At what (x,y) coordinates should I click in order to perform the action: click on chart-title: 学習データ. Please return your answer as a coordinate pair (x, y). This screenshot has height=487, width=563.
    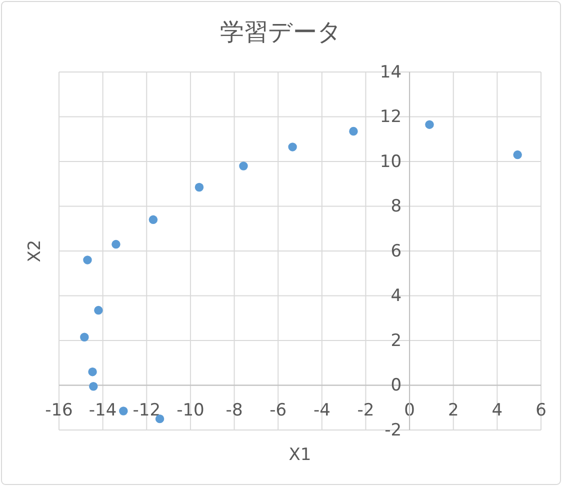
    Looking at the image, I should click on (281, 32).